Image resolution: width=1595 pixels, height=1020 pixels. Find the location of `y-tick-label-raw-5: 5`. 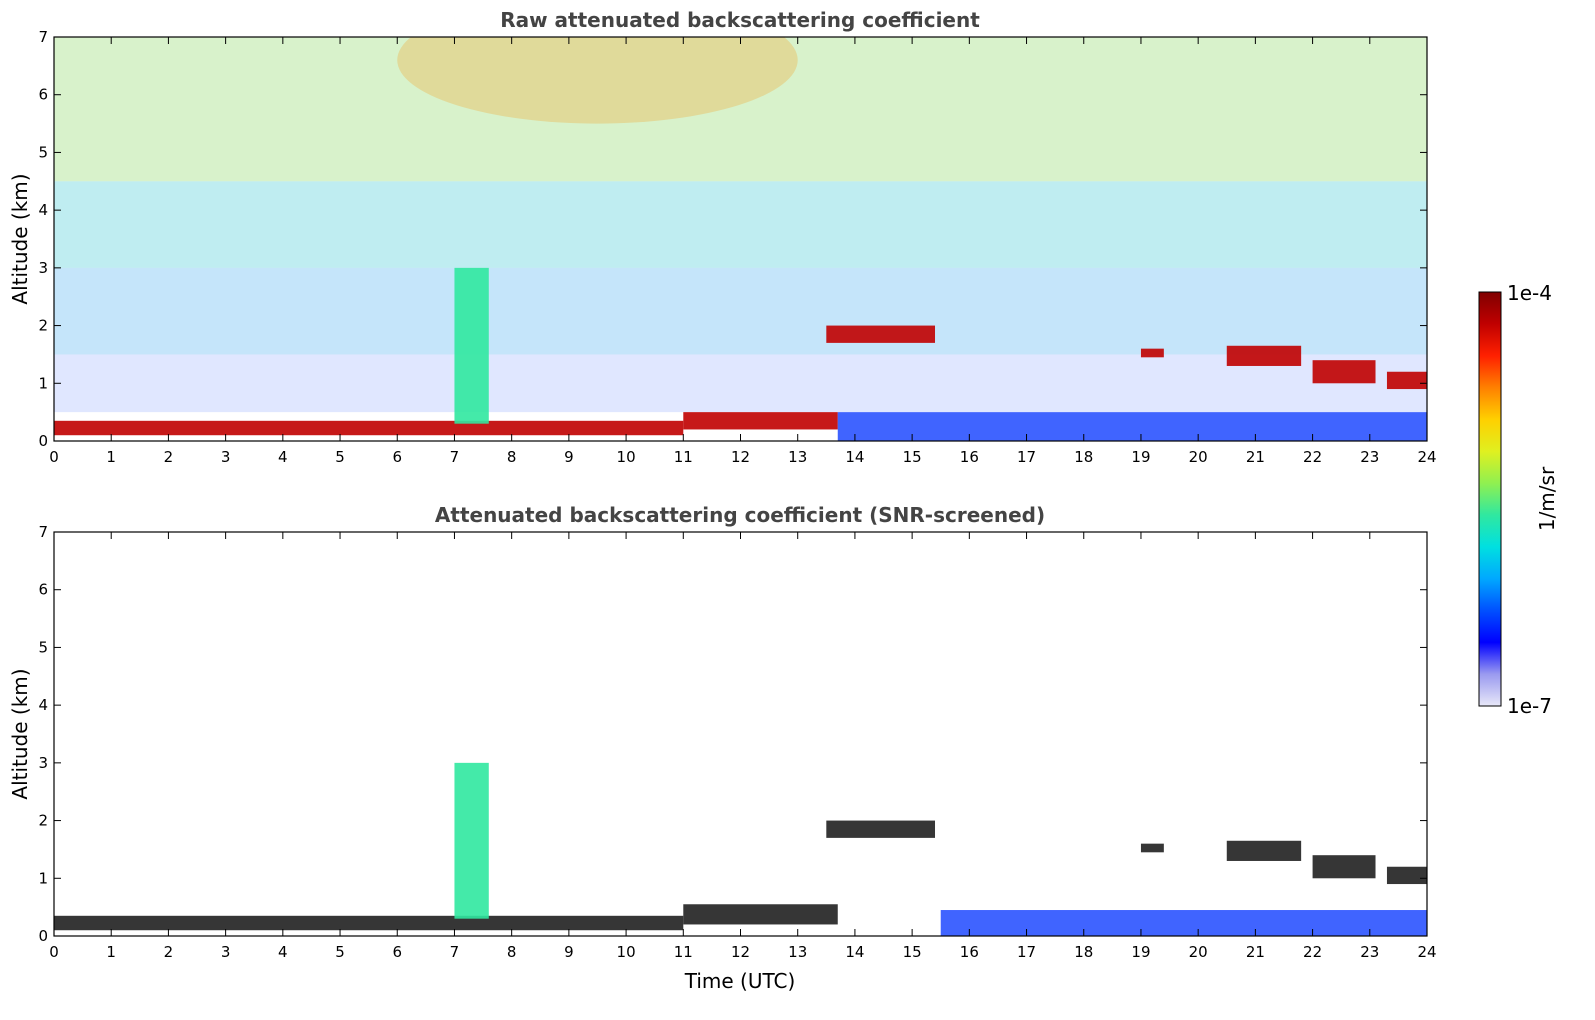

y-tick-label-raw-5: 5 is located at coordinates (43, 152).